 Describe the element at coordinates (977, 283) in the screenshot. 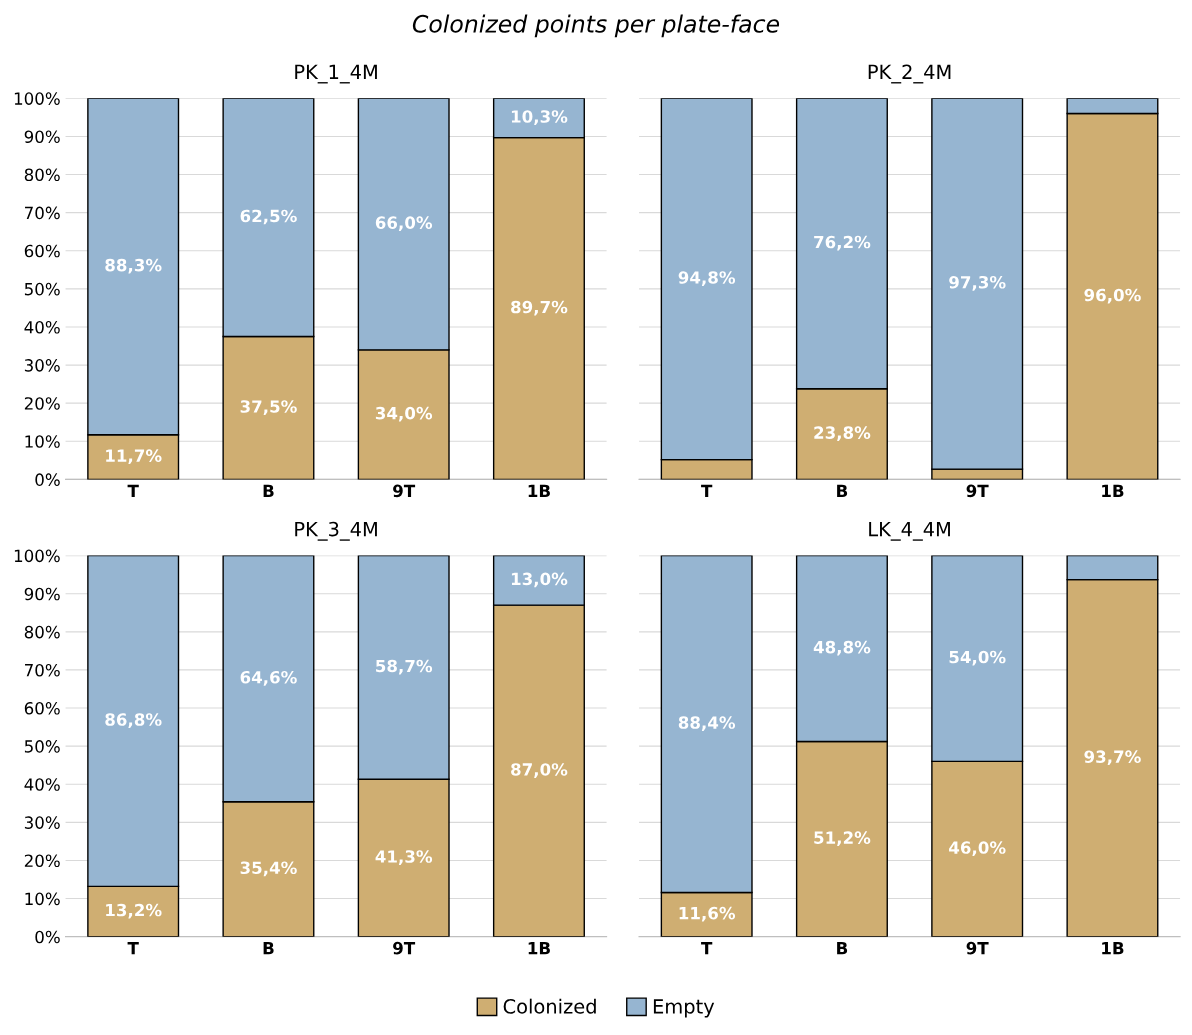

I see `data-label: 97,3%` at that location.